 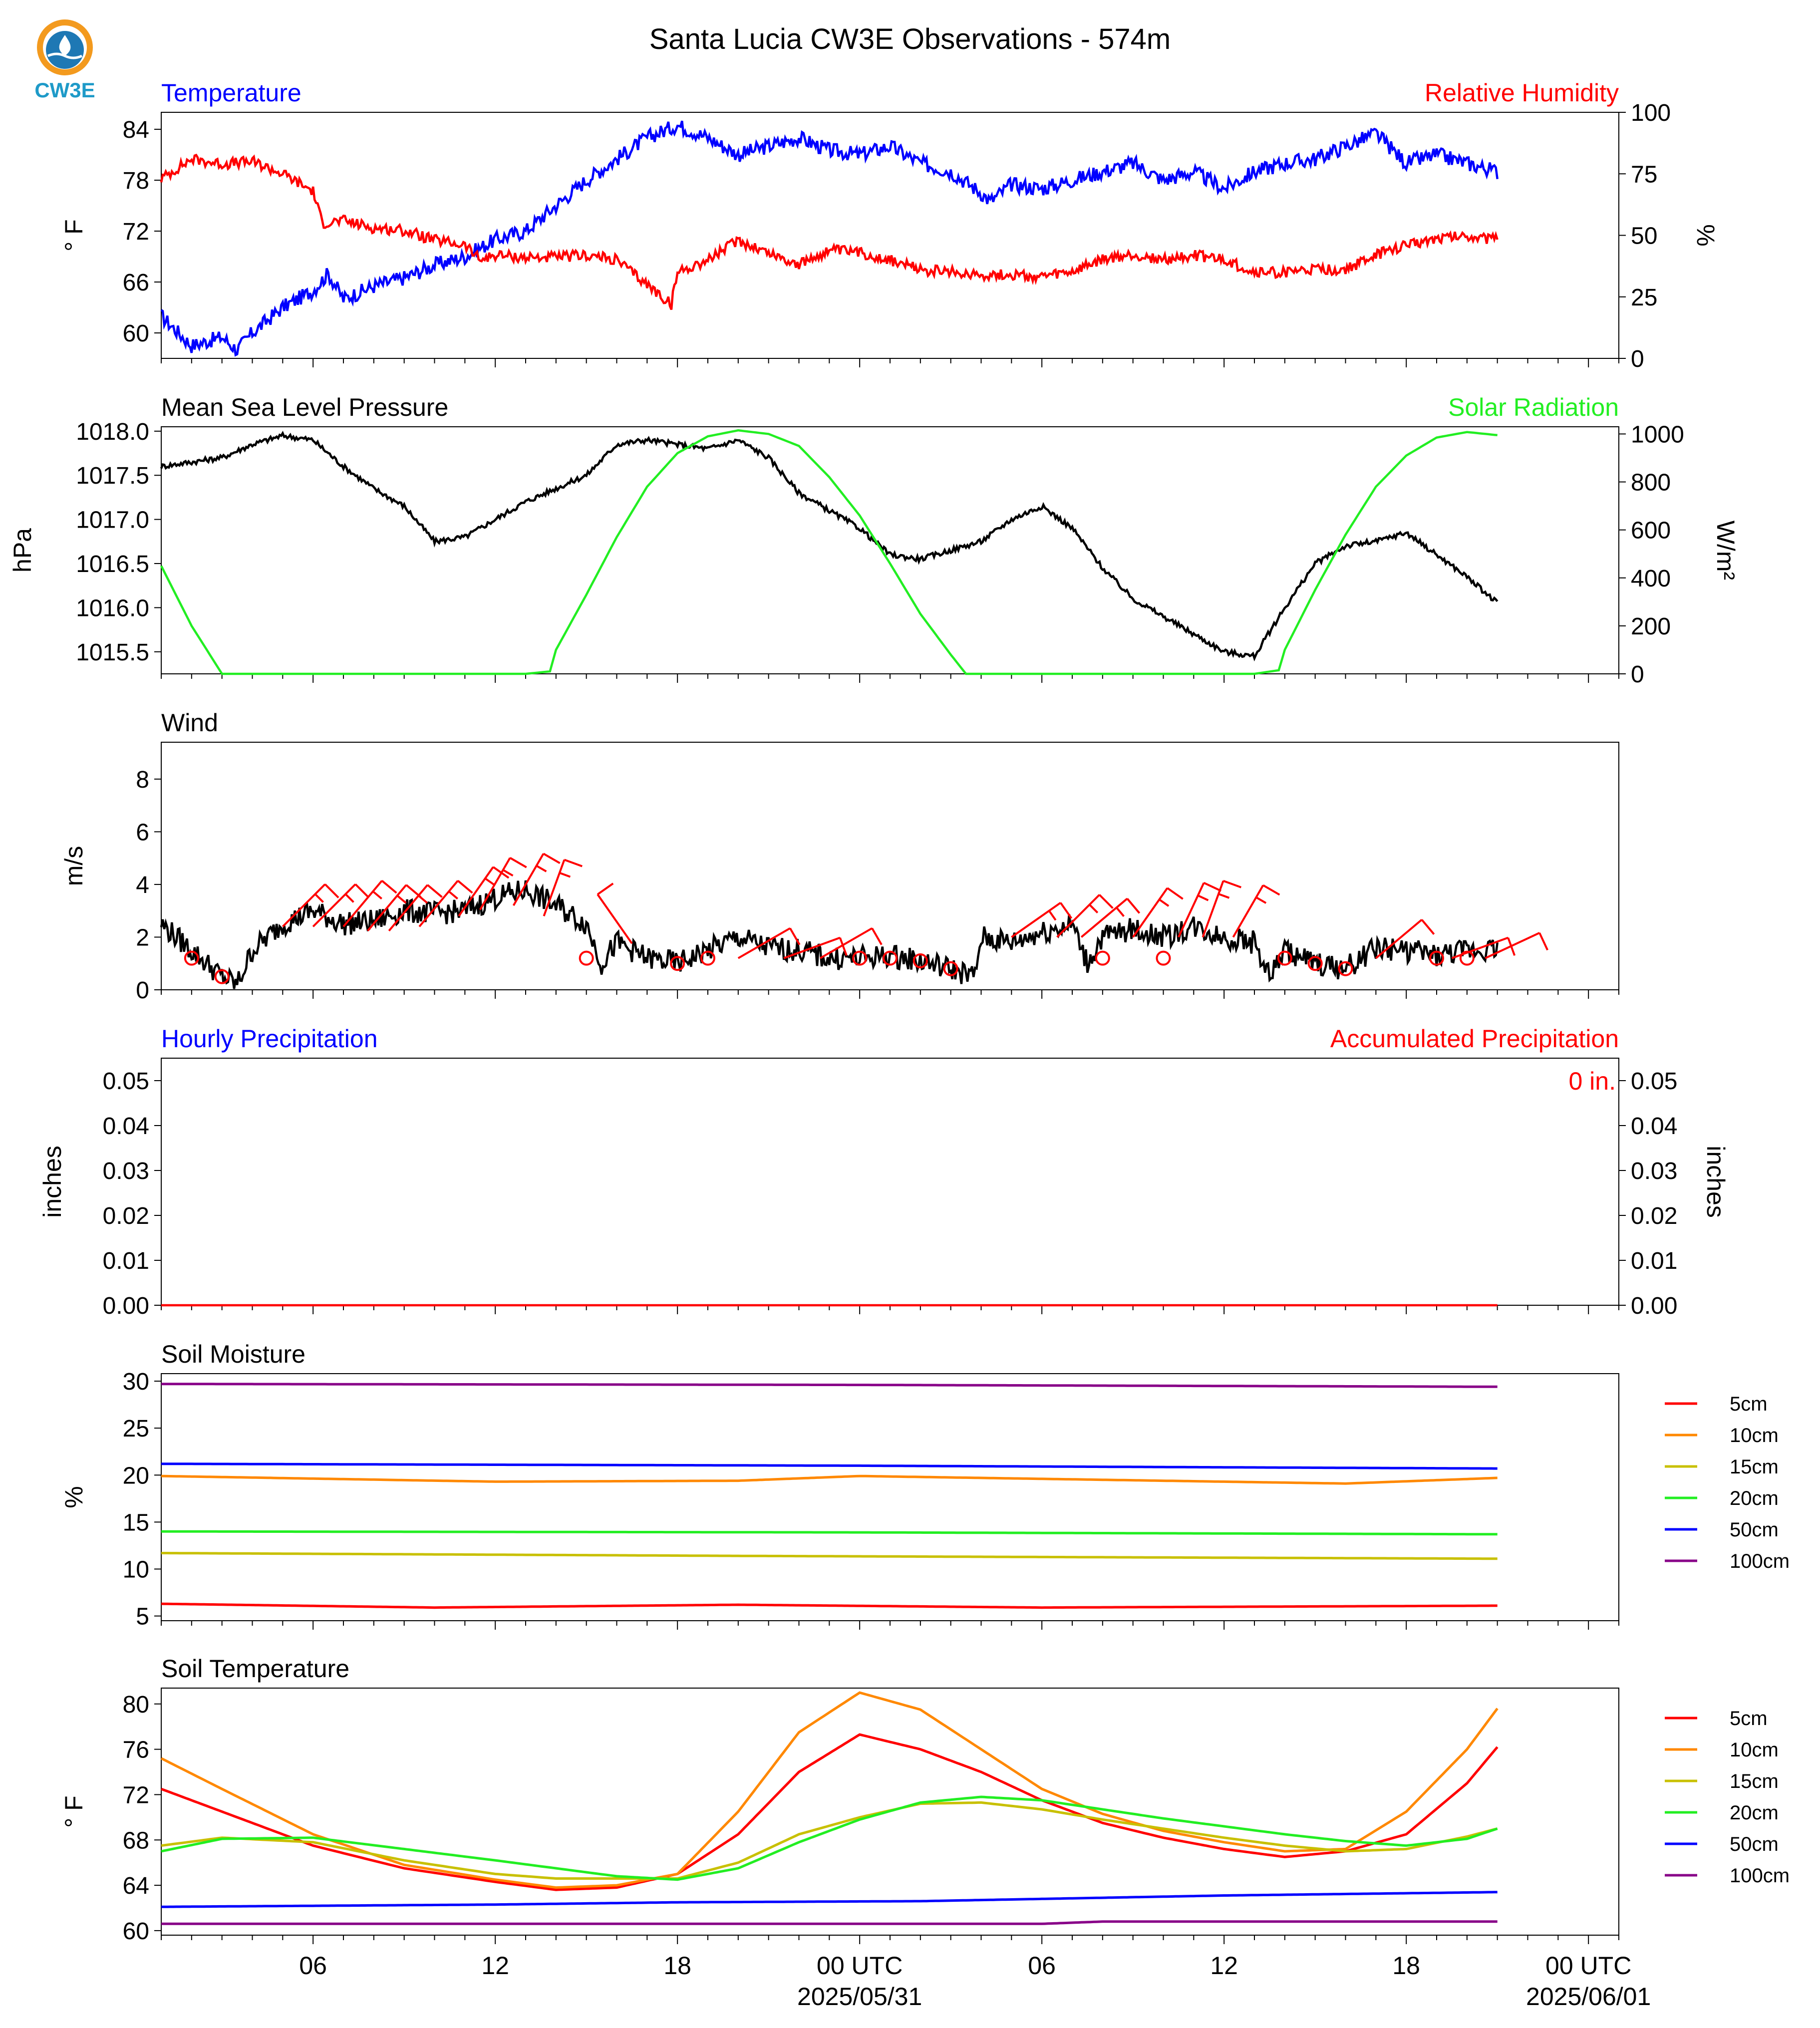 I want to click on y-tick-label-left: 80, so click(x=136, y=1705).